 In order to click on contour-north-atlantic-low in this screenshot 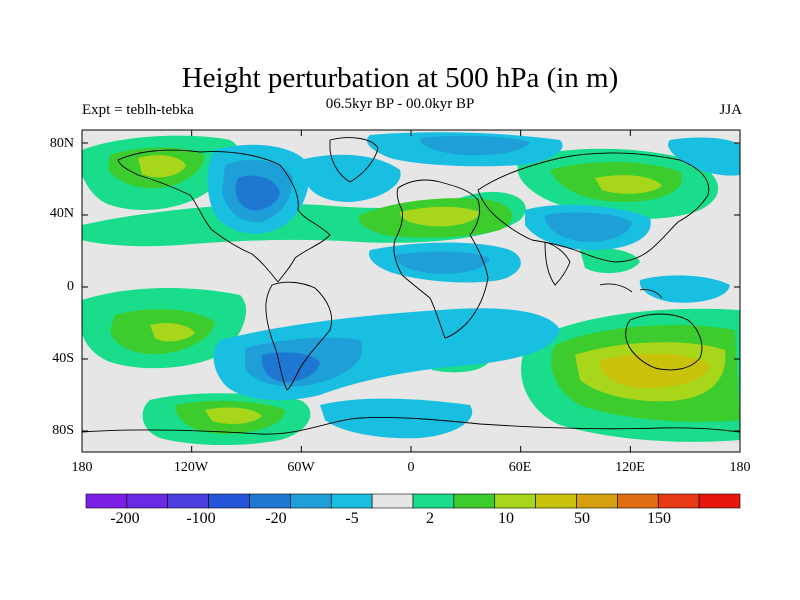, I will do `click(350, 178)`.